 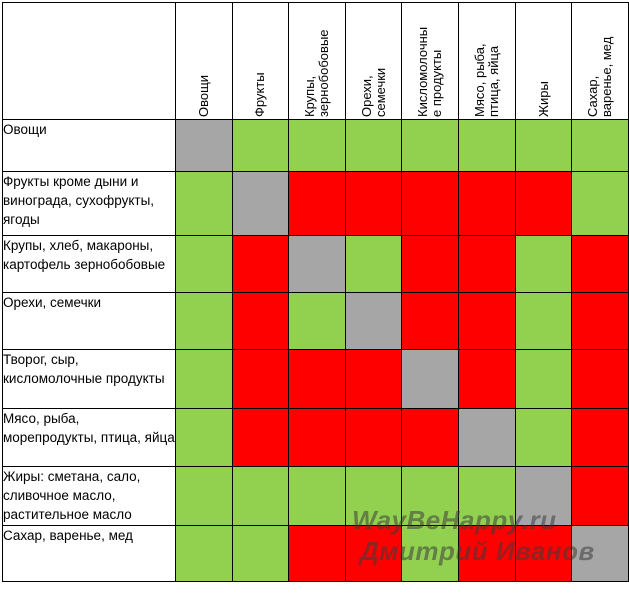 What do you see at coordinates (89, 379) in the screenshot?
I see `row-header-label: Творог, сыр, кисломолочные продукты` at bounding box center [89, 379].